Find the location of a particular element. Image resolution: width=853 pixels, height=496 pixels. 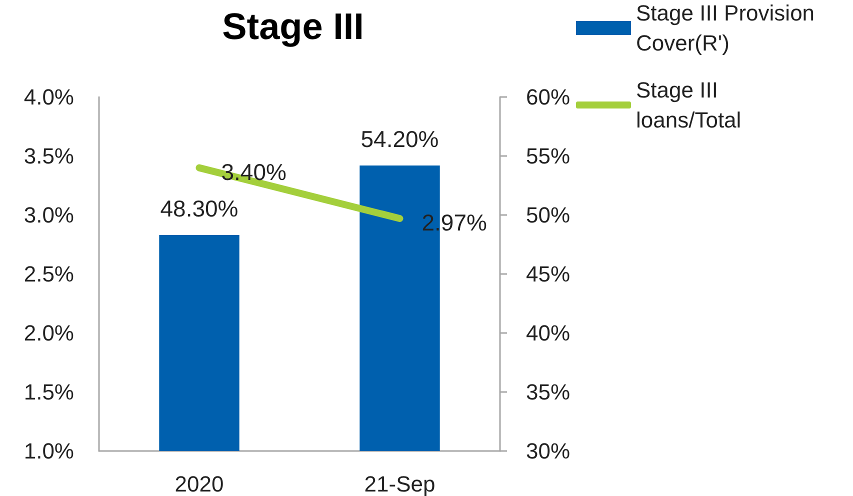

data-label: 3.40% is located at coordinates (253, 171).